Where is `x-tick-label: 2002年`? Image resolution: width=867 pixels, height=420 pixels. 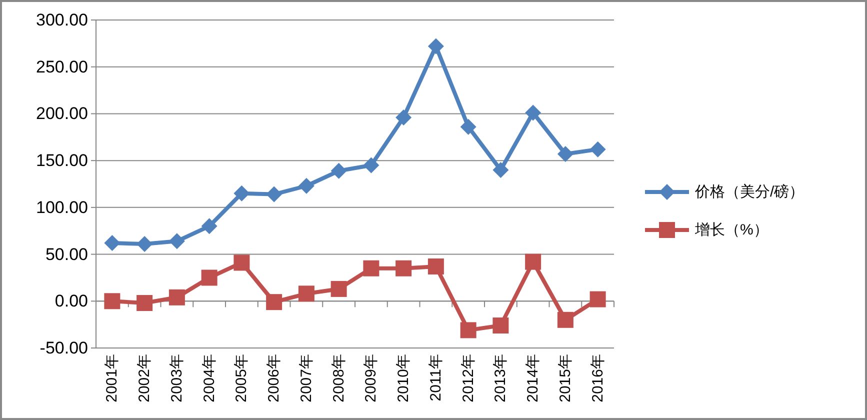 x-tick-label: 2002年 is located at coordinates (145, 378).